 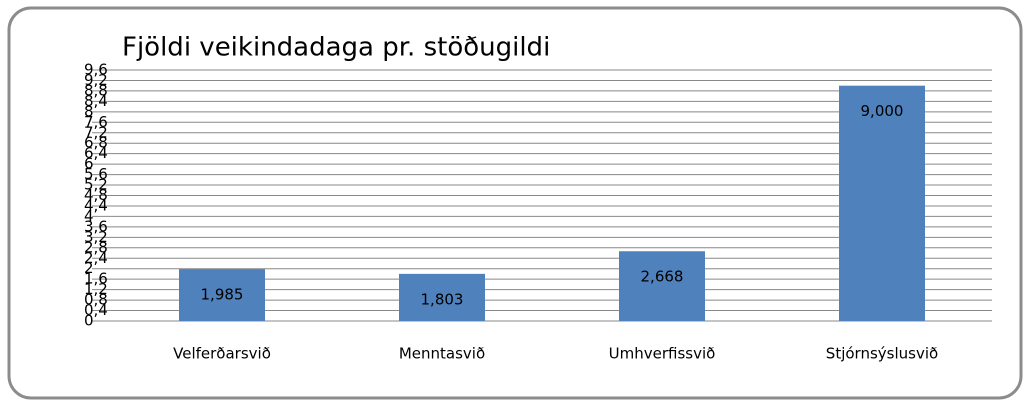 I want to click on y-tick-label: 2, so click(x=89, y=268).